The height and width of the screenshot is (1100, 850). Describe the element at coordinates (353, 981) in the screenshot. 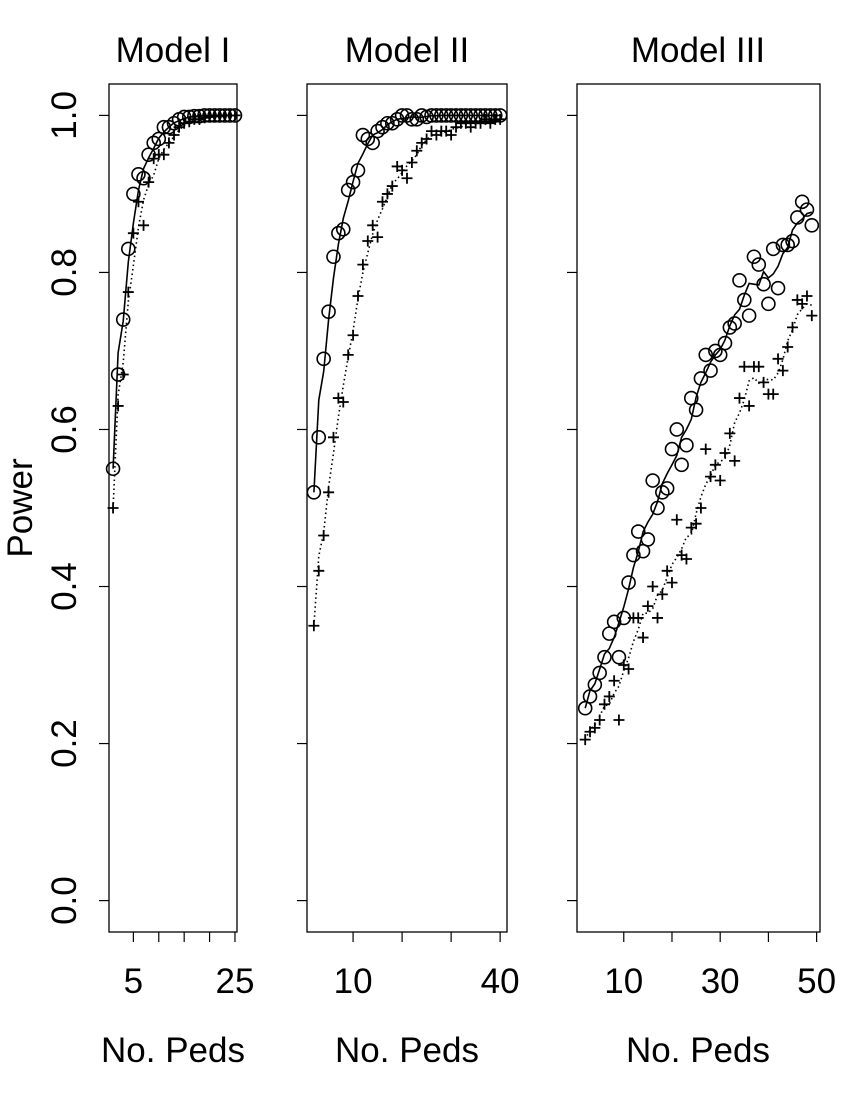

I see `x-tick-label: 10` at that location.